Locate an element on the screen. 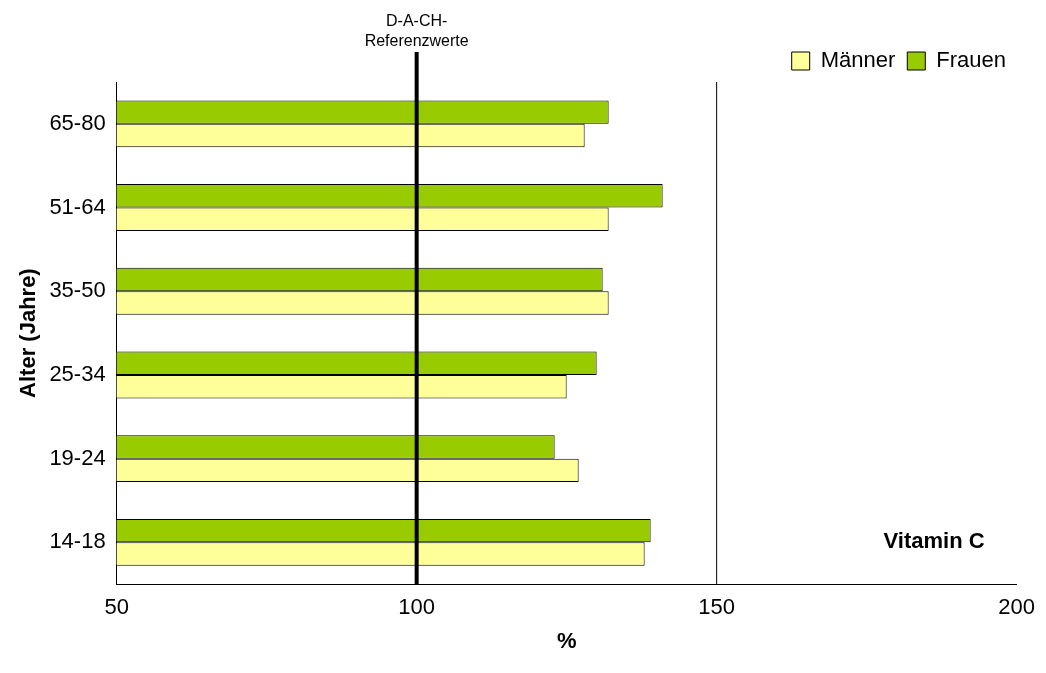  y-tick-label: 25-34 is located at coordinates (77, 374).